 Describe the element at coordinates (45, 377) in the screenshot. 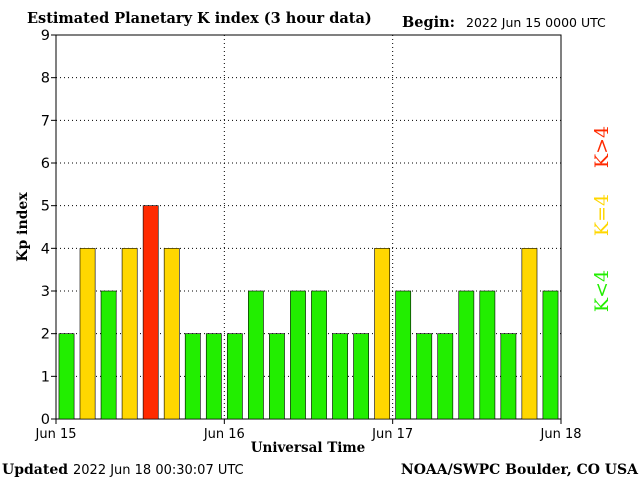

I see `y-tick-label: 1` at that location.